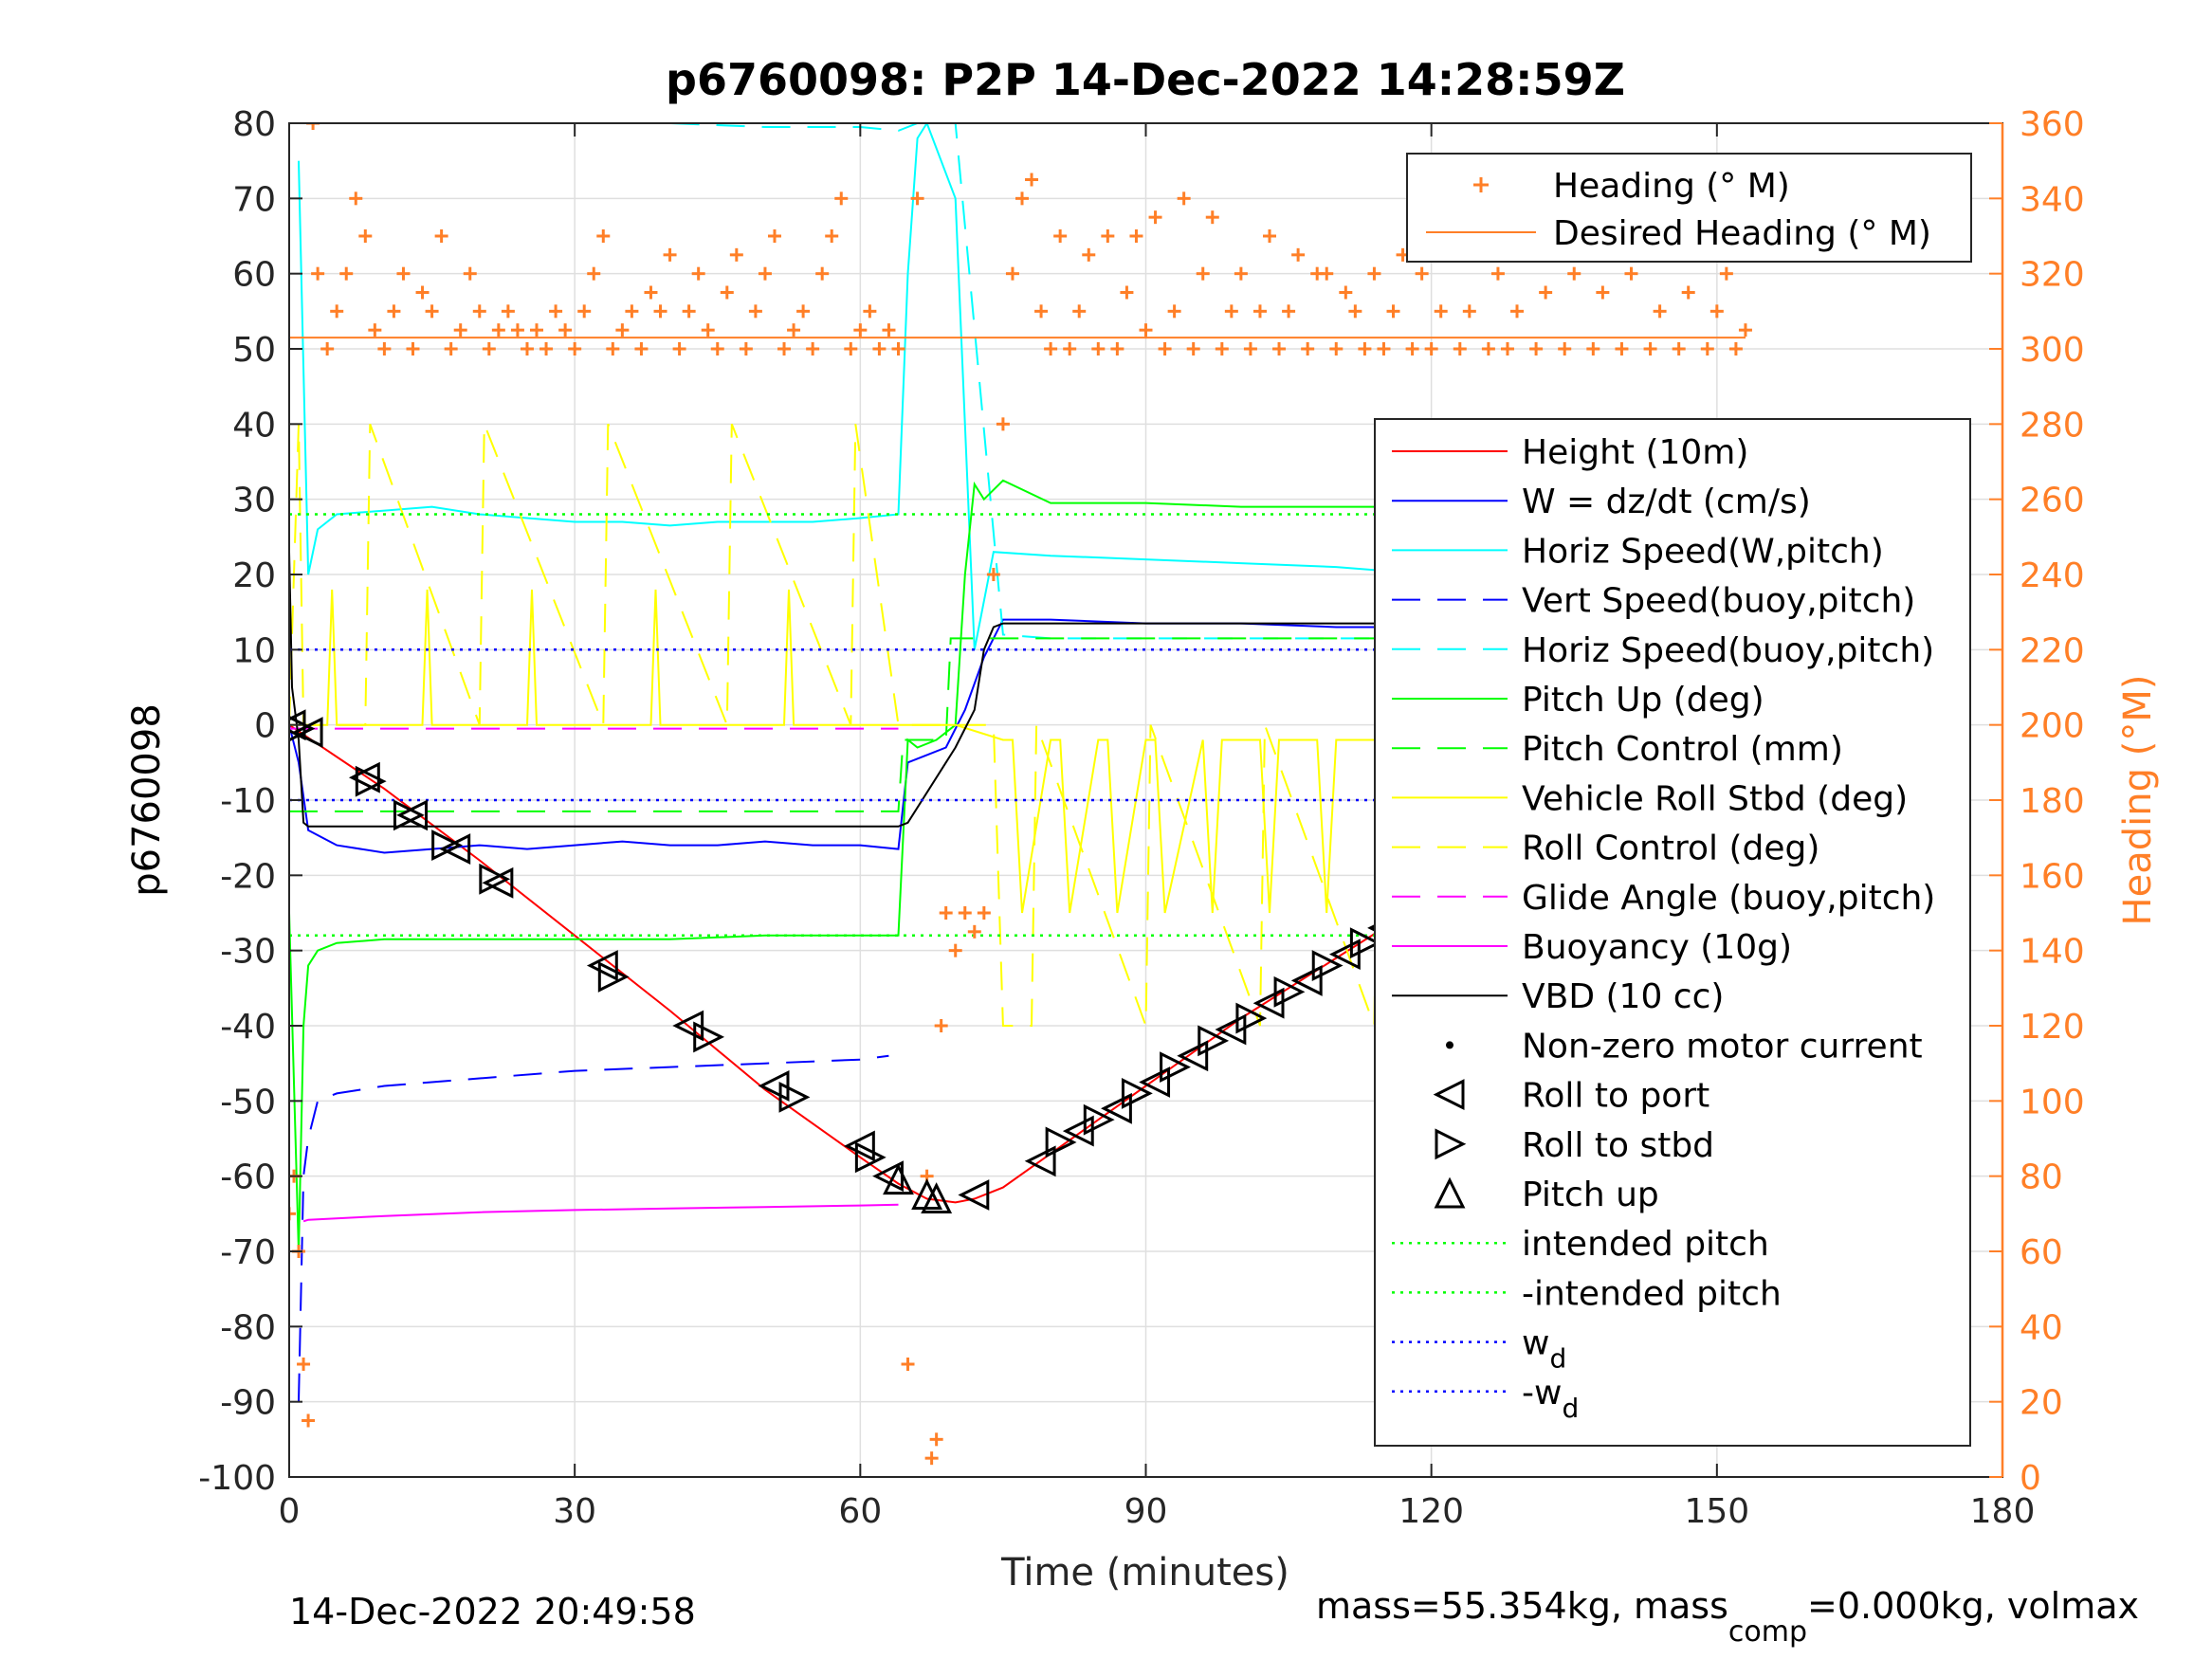 This screenshot has height=1659, width=2212. Describe the element at coordinates (492, 1611) in the screenshot. I see `footer-timestamp: 14-Dec-2022 20:49:58` at that location.